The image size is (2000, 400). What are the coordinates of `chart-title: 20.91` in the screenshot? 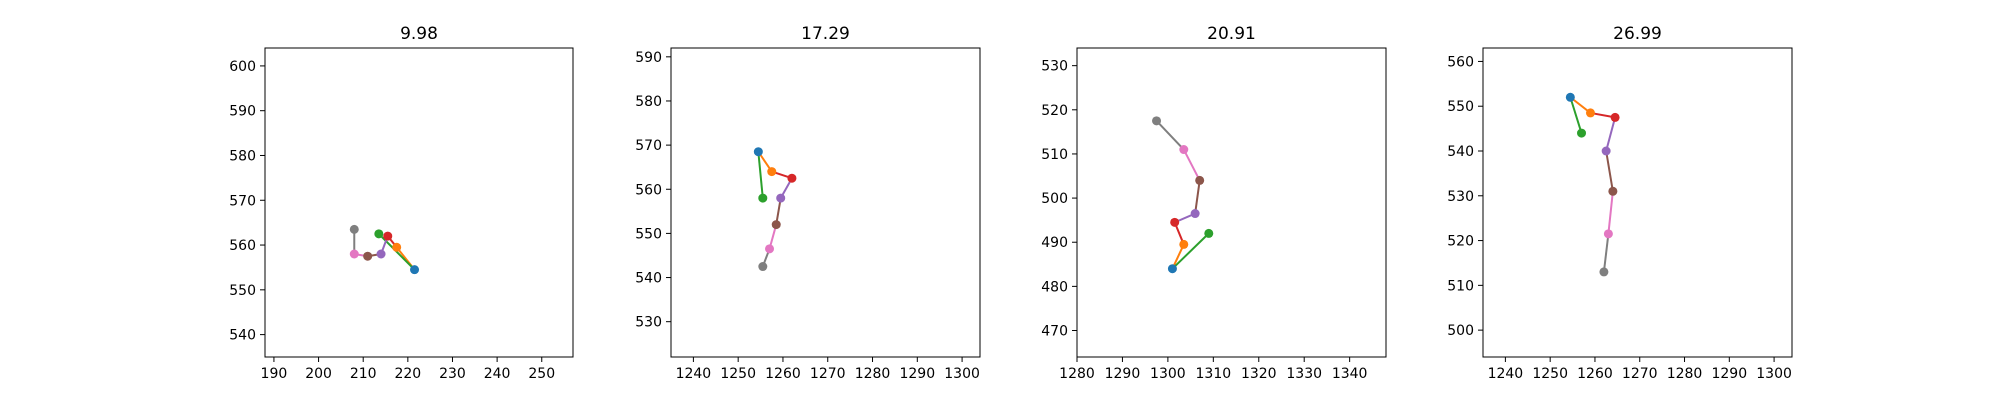 It's located at (1231, 34).